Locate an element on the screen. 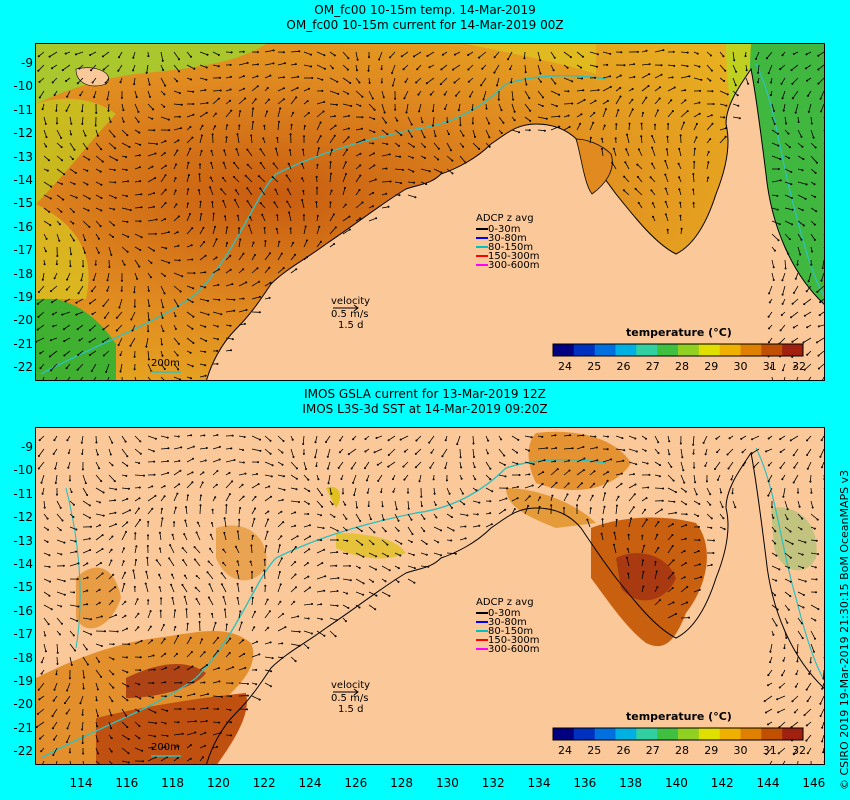 This screenshot has height=800, width=850. colorbar-tick-label: 24 is located at coordinates (565, 750).